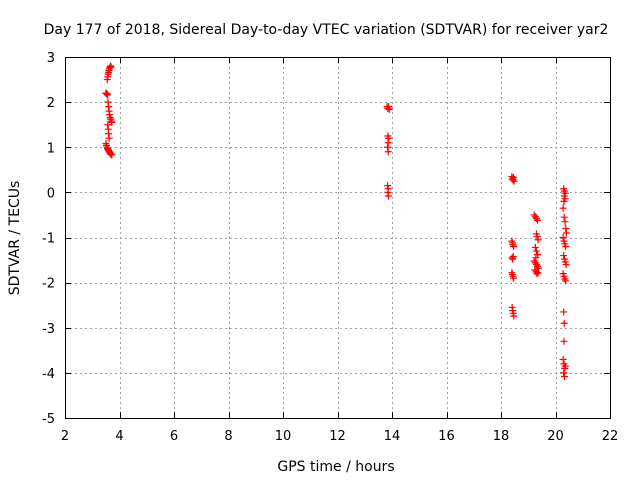 The height and width of the screenshot is (480, 640). What do you see at coordinates (51, 58) in the screenshot?
I see `y-tick-label: 3` at bounding box center [51, 58].